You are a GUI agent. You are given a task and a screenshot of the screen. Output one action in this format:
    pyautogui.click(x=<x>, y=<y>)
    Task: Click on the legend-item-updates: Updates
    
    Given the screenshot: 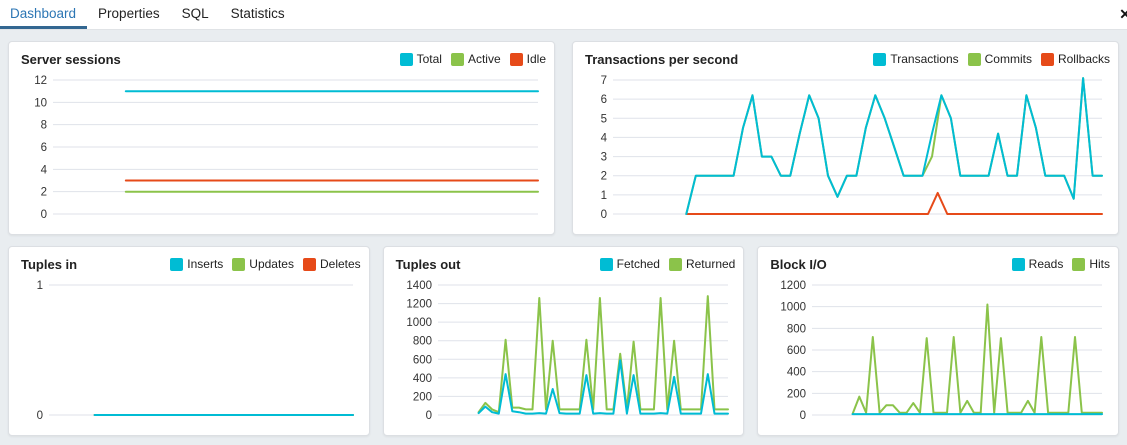 What is the action you would take?
    pyautogui.click(x=263, y=264)
    